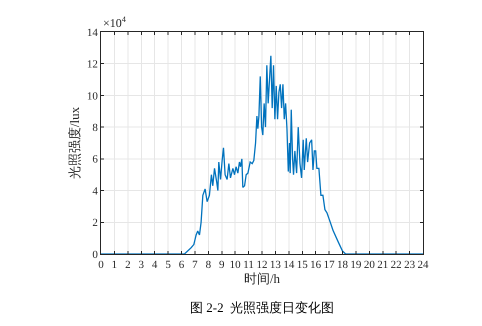 The height and width of the screenshot is (326, 482). What do you see at coordinates (356, 265) in the screenshot?
I see `x-tick-label: 19` at bounding box center [356, 265].